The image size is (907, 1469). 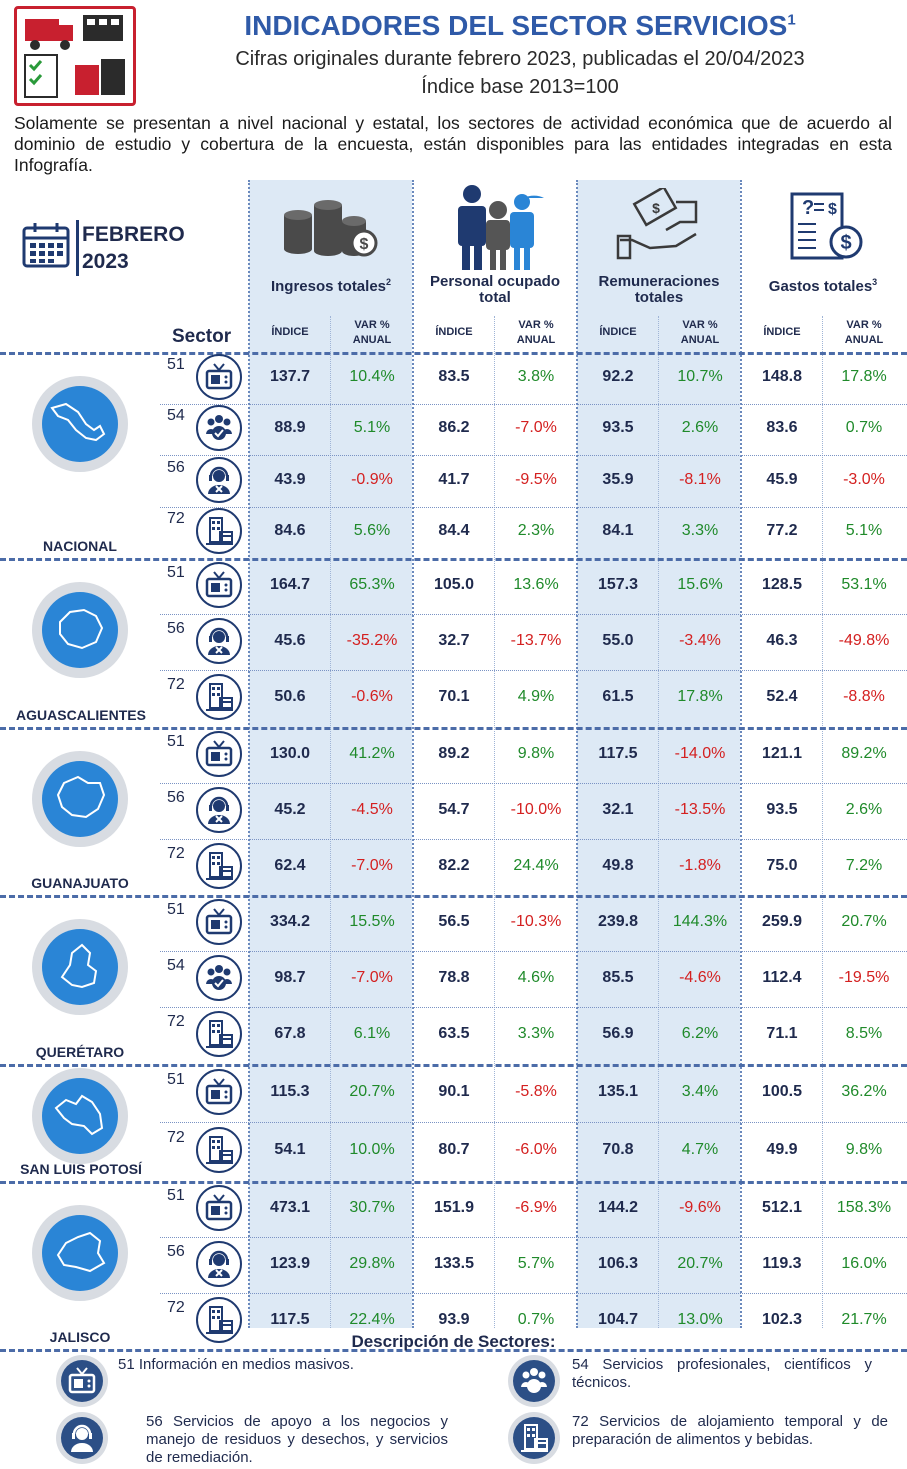 What do you see at coordinates (782, 641) in the screenshot?
I see `index-value: 46.3` at bounding box center [782, 641].